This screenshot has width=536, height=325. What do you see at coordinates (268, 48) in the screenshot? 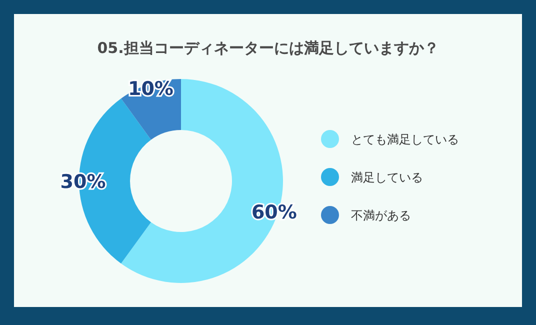
I see `chart-title: 05.担当コーディネーターには満足していますか？` at bounding box center [268, 48].